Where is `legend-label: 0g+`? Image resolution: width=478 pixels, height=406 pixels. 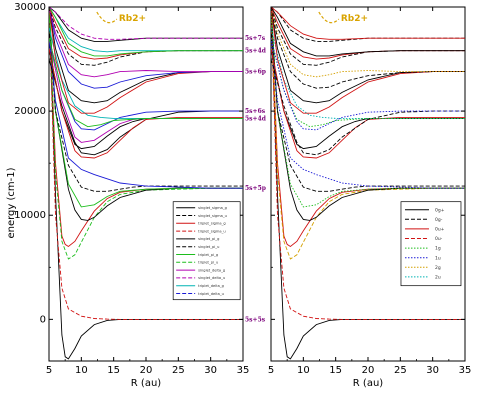 legend-label: 0g+ is located at coordinates (440, 210).